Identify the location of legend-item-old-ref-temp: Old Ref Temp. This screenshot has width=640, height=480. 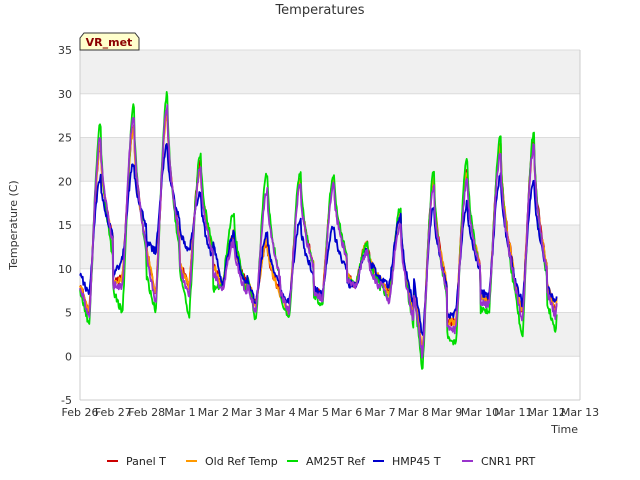
(232, 461).